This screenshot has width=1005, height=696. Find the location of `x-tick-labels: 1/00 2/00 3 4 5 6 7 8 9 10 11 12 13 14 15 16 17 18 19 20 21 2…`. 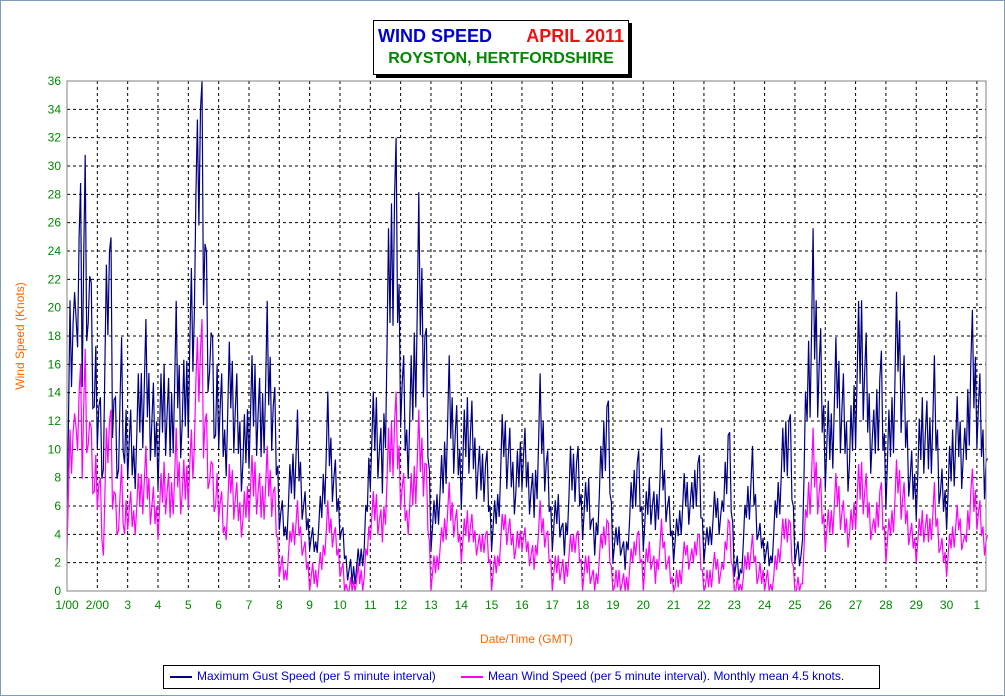

x-tick-labels: 1/00 2/00 3 4 5 6 7 8 9 10 11 12 13 14 15 16 17 18 19 20 21 2… is located at coordinates (517, 605).